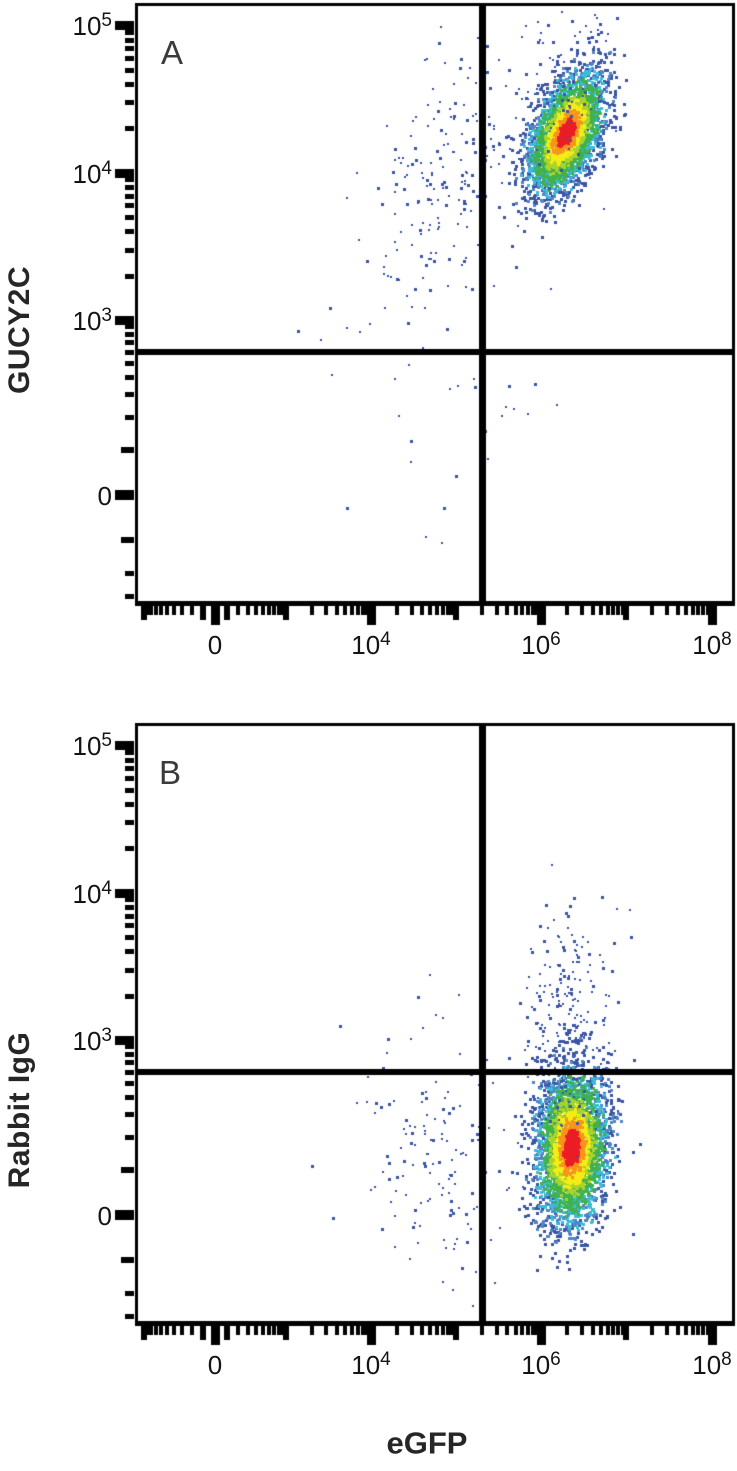 This screenshot has width=737, height=1471. Describe the element at coordinates (170, 772) in the screenshot. I see `panel-b-label: B` at that location.